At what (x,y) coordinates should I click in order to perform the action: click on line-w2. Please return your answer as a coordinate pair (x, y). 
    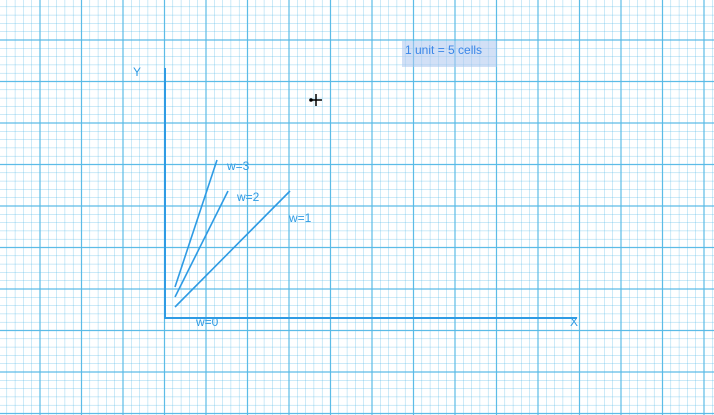
    Looking at the image, I should click on (201, 244).